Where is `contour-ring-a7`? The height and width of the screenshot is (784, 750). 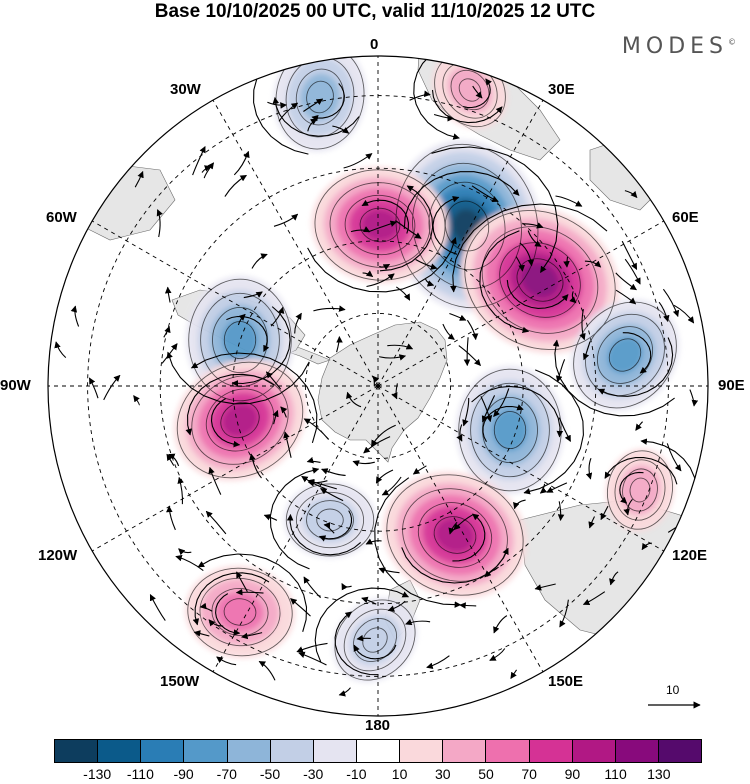 contour-ring-a7 is located at coordinates (240, 420).